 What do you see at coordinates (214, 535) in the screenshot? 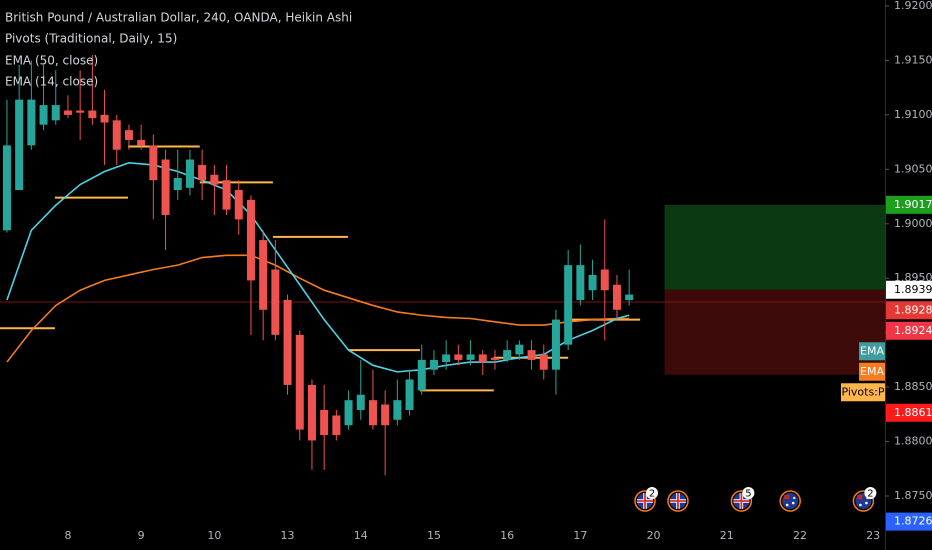
I see `x-tick-label: 10` at bounding box center [214, 535].